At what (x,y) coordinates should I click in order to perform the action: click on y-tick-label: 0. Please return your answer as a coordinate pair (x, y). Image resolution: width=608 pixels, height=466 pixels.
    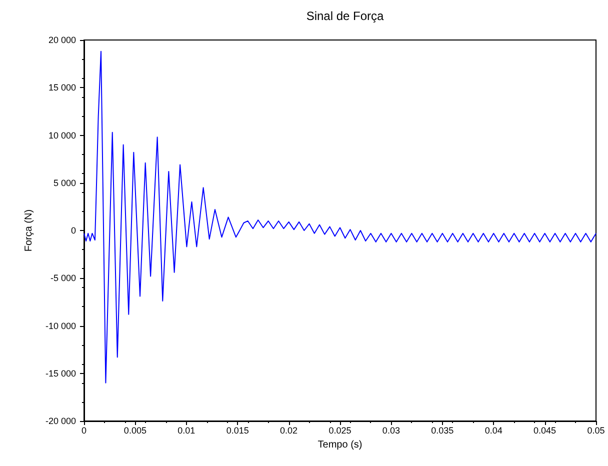
    Looking at the image, I should click on (73, 231).